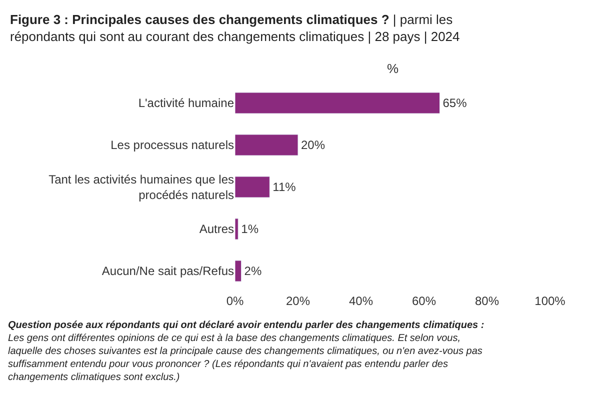  I want to click on y-tick-label: Tant les activités humaines que les procédés naturels, so click(141, 187).